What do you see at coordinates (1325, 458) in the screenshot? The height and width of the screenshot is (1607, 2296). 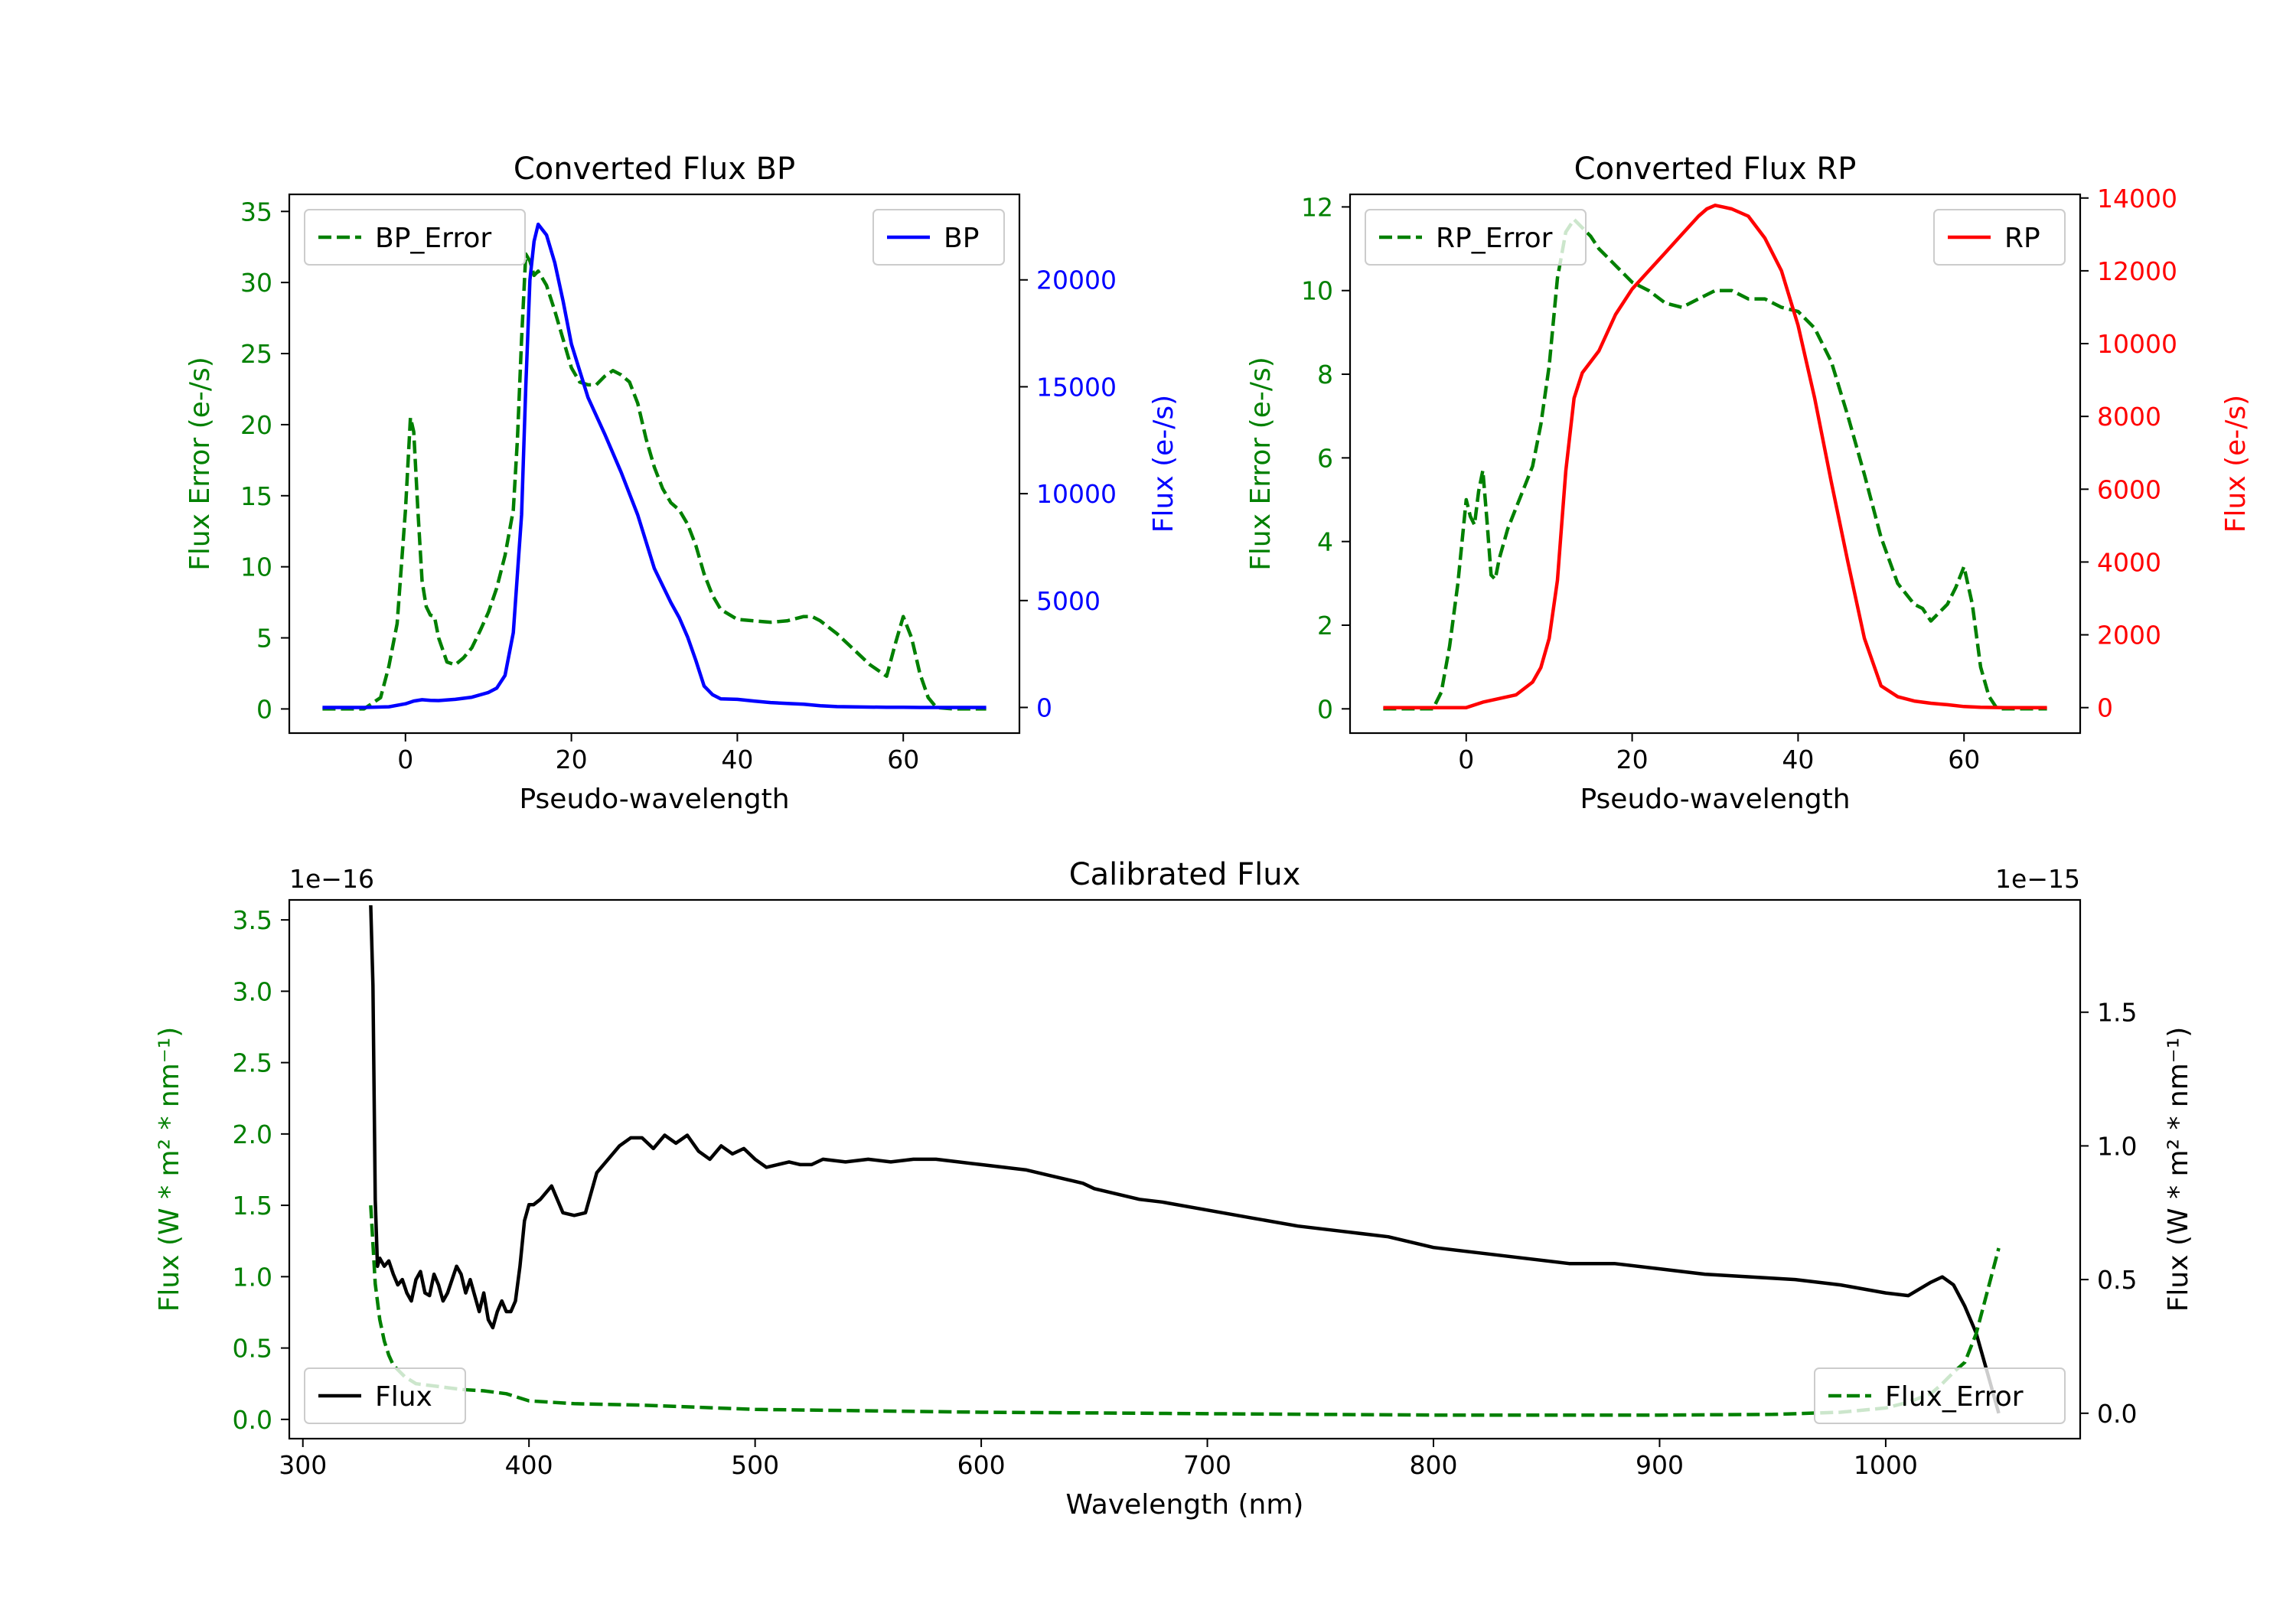 I see `y-left-tick-label: 6` at bounding box center [1325, 458].